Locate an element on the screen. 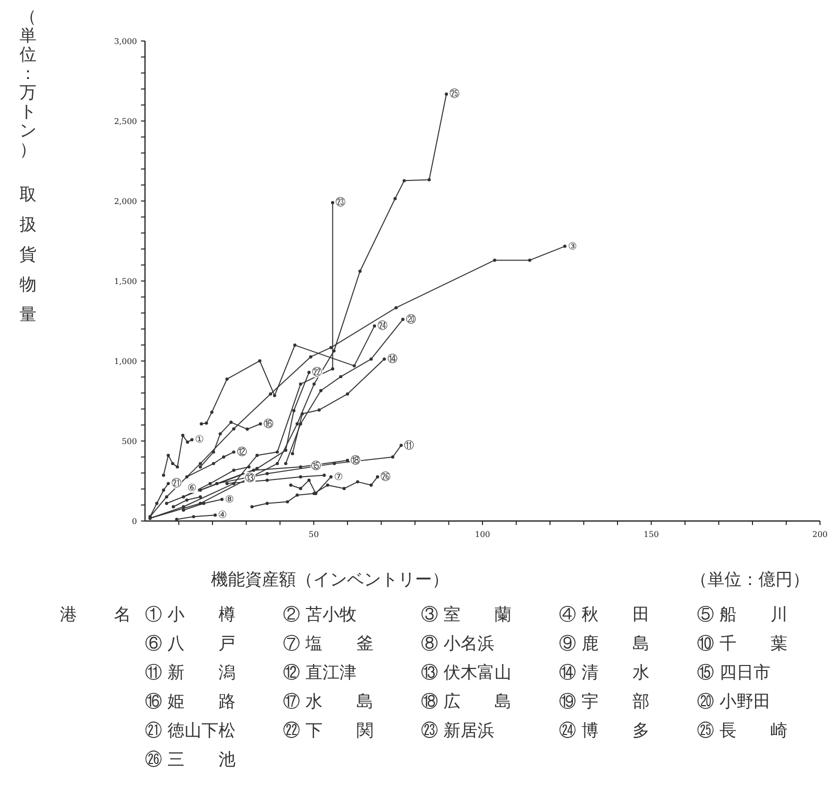 The image size is (834, 786). text: （単位：億円） is located at coordinates (750, 580).